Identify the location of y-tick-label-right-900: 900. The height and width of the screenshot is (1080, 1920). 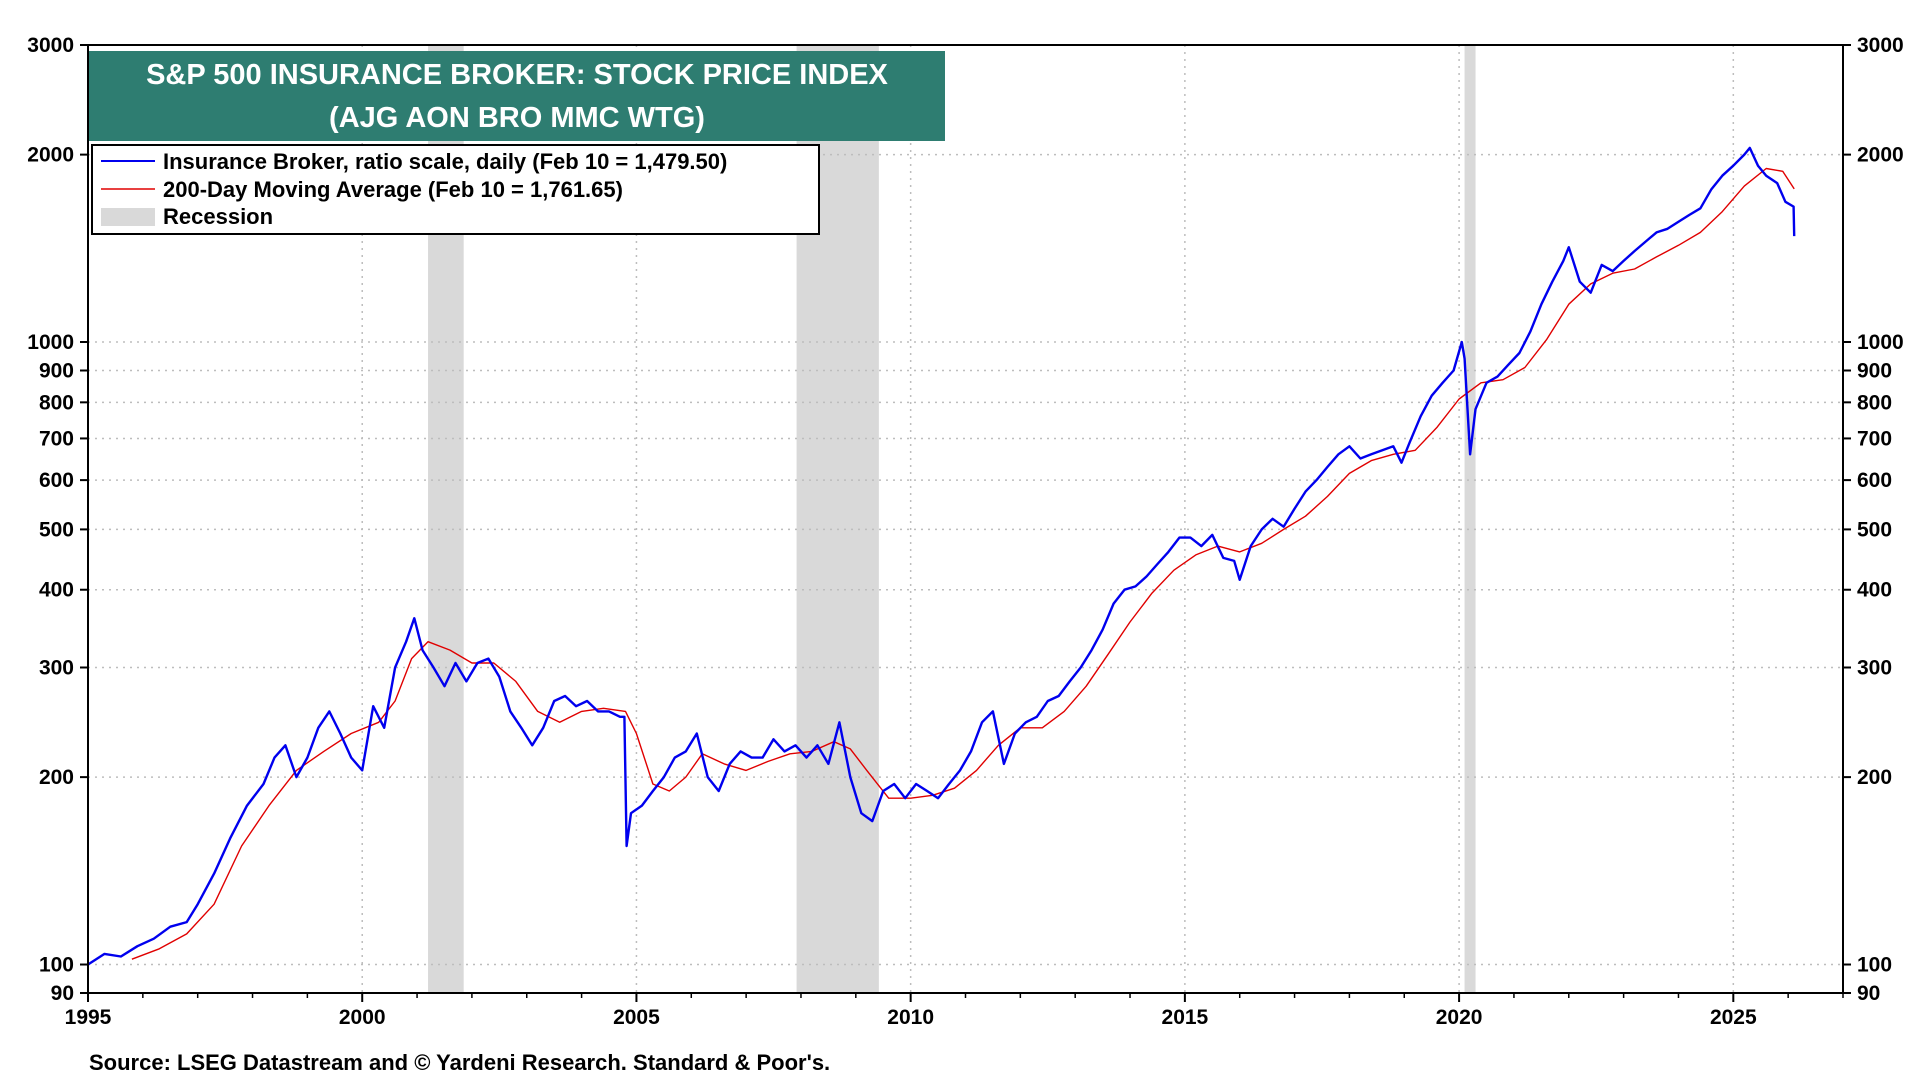
(1874, 370).